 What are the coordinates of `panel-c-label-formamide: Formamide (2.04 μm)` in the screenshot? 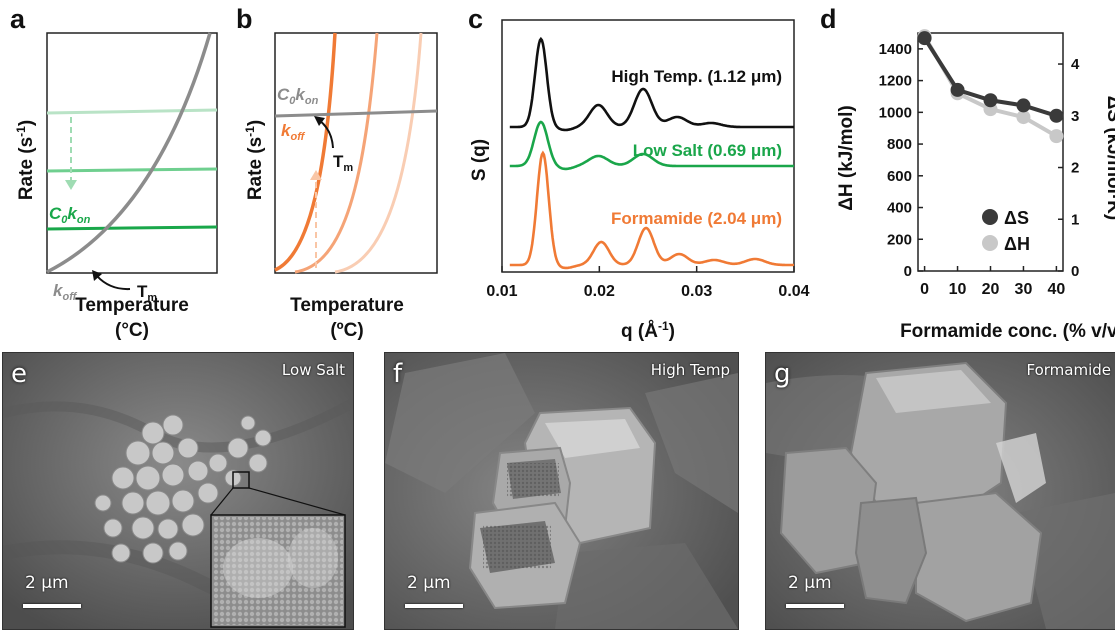 It's located at (696, 218).